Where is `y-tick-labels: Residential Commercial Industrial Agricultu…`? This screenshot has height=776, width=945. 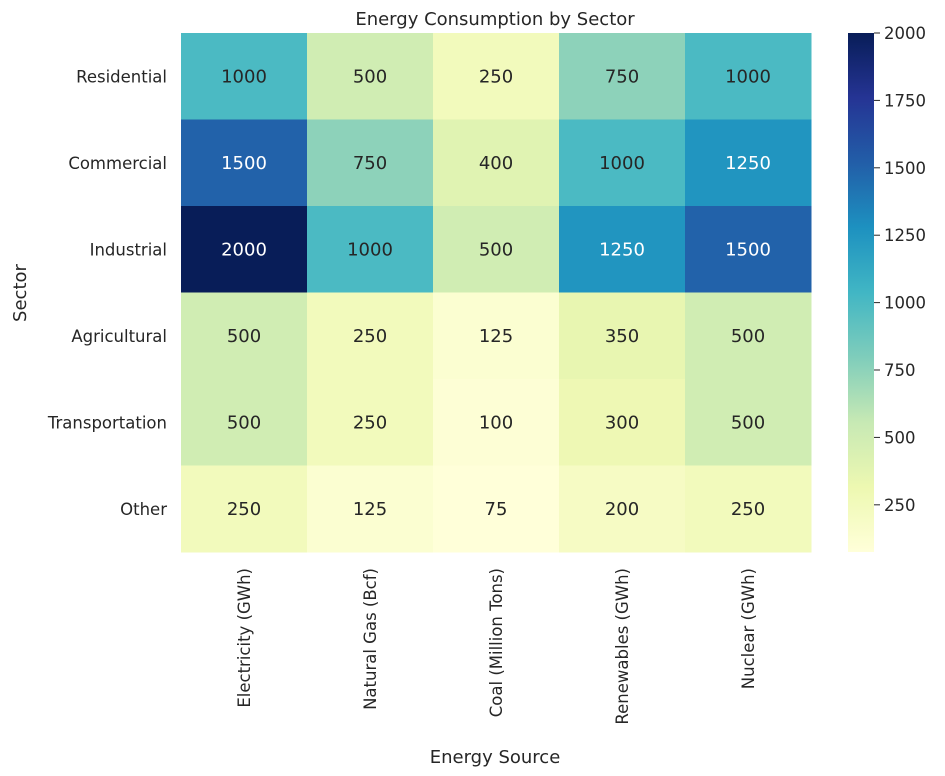 y-tick-labels: Residential Commercial Industrial Agricultu… is located at coordinates (107, 293).